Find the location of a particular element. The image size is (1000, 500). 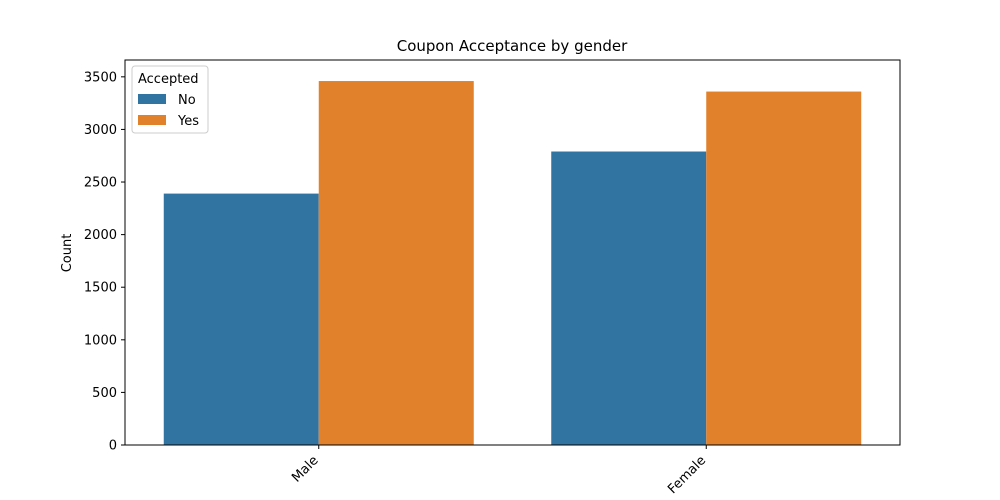

y-axis-label: Count is located at coordinates (67, 253).